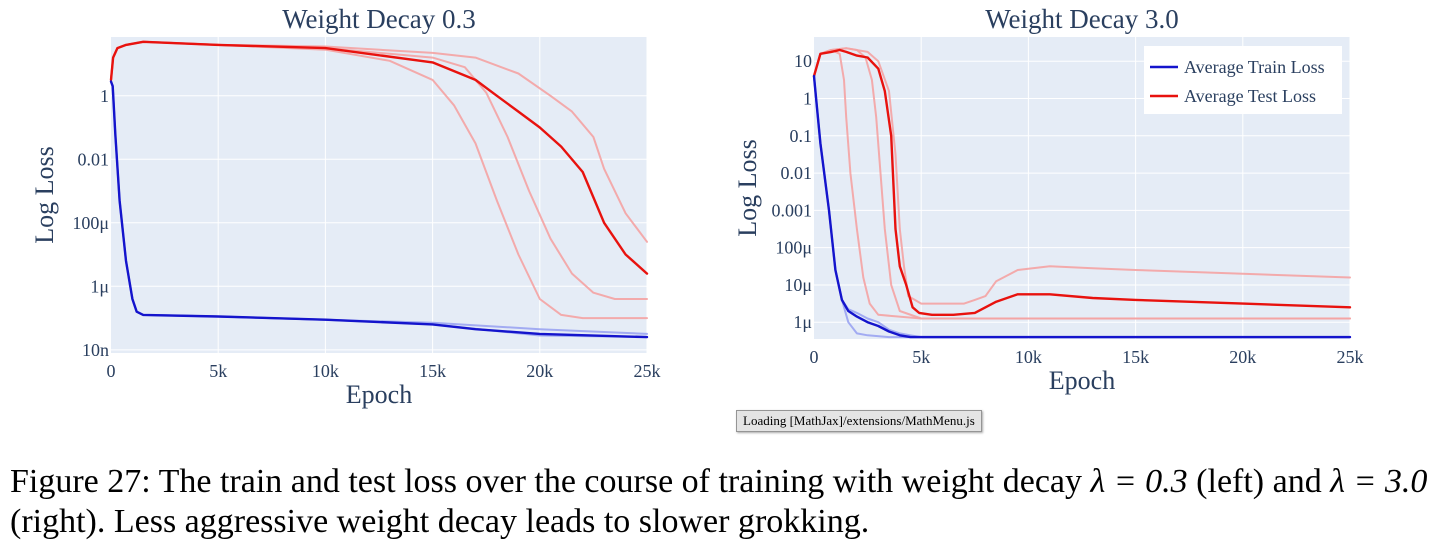 The width and height of the screenshot is (1456, 550). What do you see at coordinates (379, 19) in the screenshot?
I see `chart-title: Weight Decay 0.3` at bounding box center [379, 19].